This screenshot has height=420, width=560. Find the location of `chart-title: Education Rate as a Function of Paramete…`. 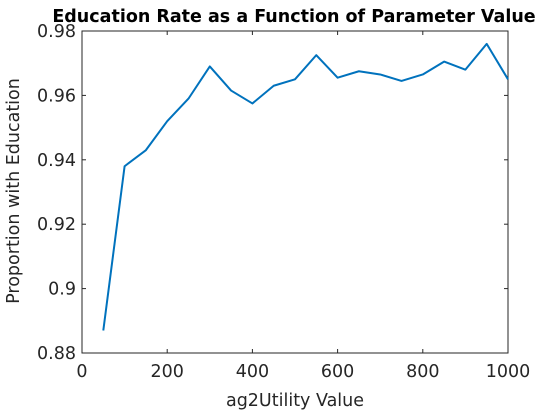

chart-title: Education Rate as a Function of Paramete… is located at coordinates (293, 17).